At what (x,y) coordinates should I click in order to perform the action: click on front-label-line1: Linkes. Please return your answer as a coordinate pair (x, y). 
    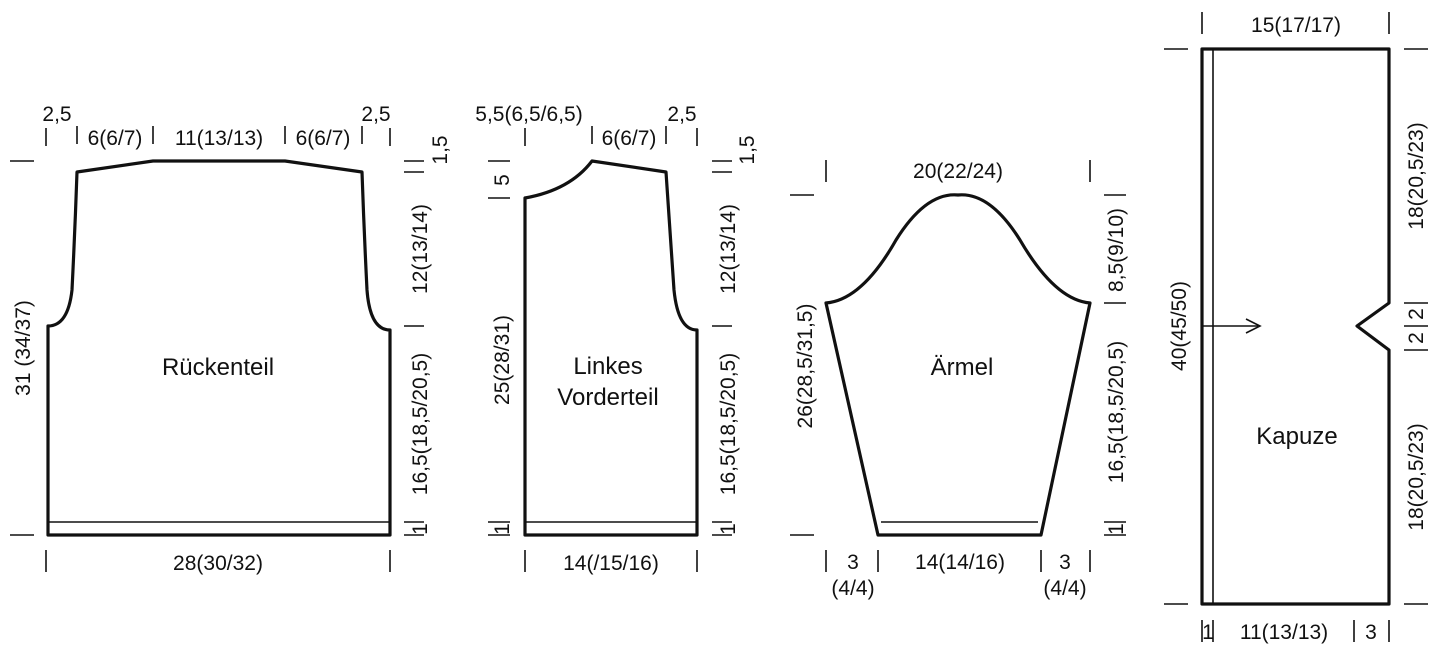
    Looking at the image, I should click on (607, 366).